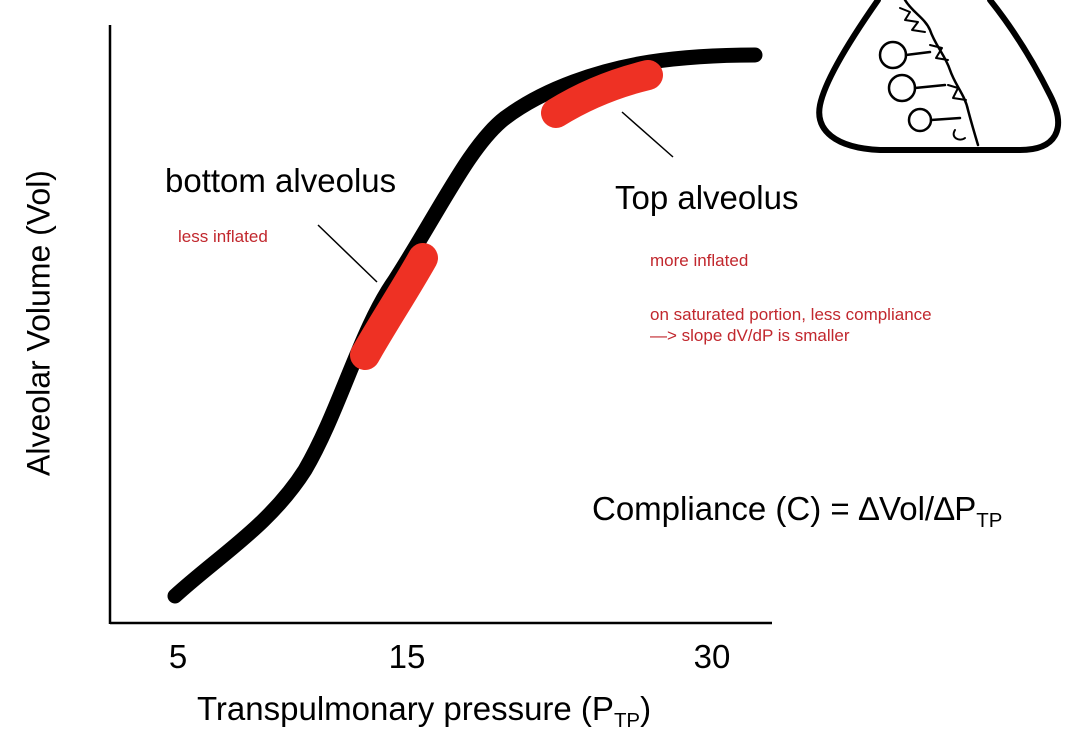 The width and height of the screenshot is (1084, 744). I want to click on top-alveolus-pointer, so click(647, 134).